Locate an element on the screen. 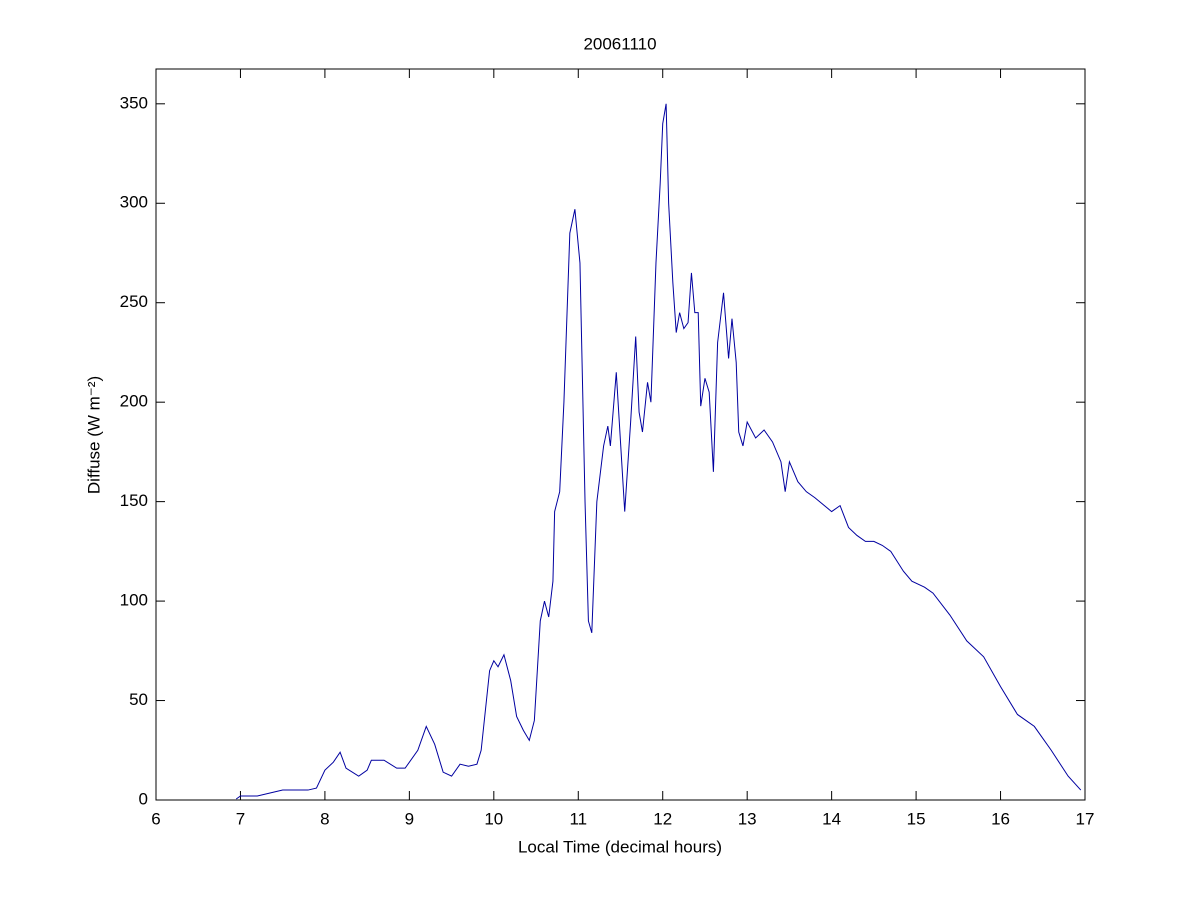 Image resolution: width=1200 pixels, height=900 pixels. x-tick-label: 11 is located at coordinates (578, 818).